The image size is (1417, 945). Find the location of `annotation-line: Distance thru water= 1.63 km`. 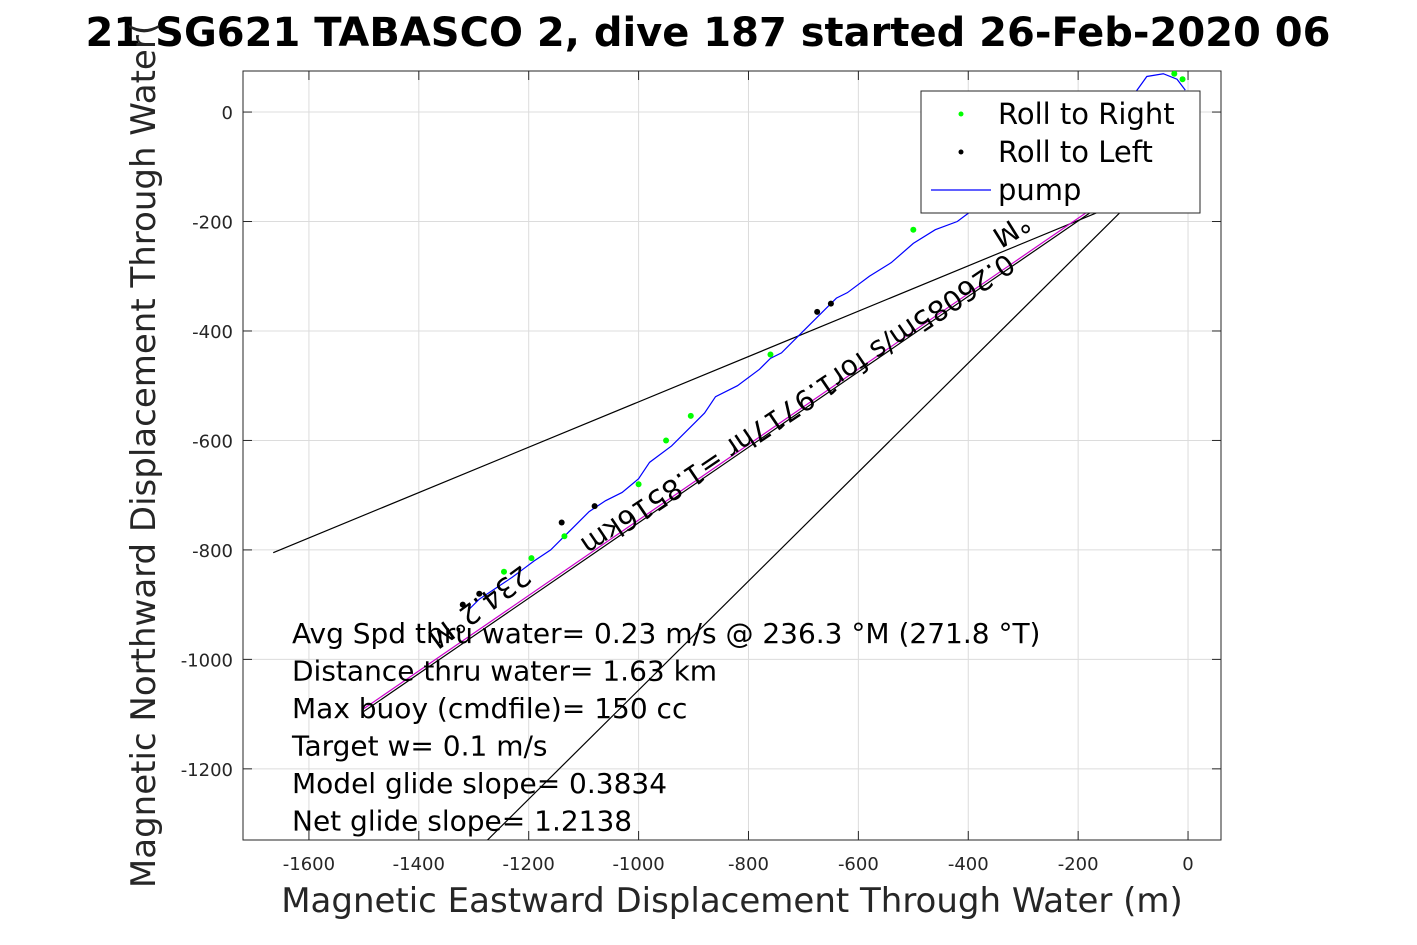

annotation-line: Distance thru water= 1.63 km is located at coordinates (504, 671).